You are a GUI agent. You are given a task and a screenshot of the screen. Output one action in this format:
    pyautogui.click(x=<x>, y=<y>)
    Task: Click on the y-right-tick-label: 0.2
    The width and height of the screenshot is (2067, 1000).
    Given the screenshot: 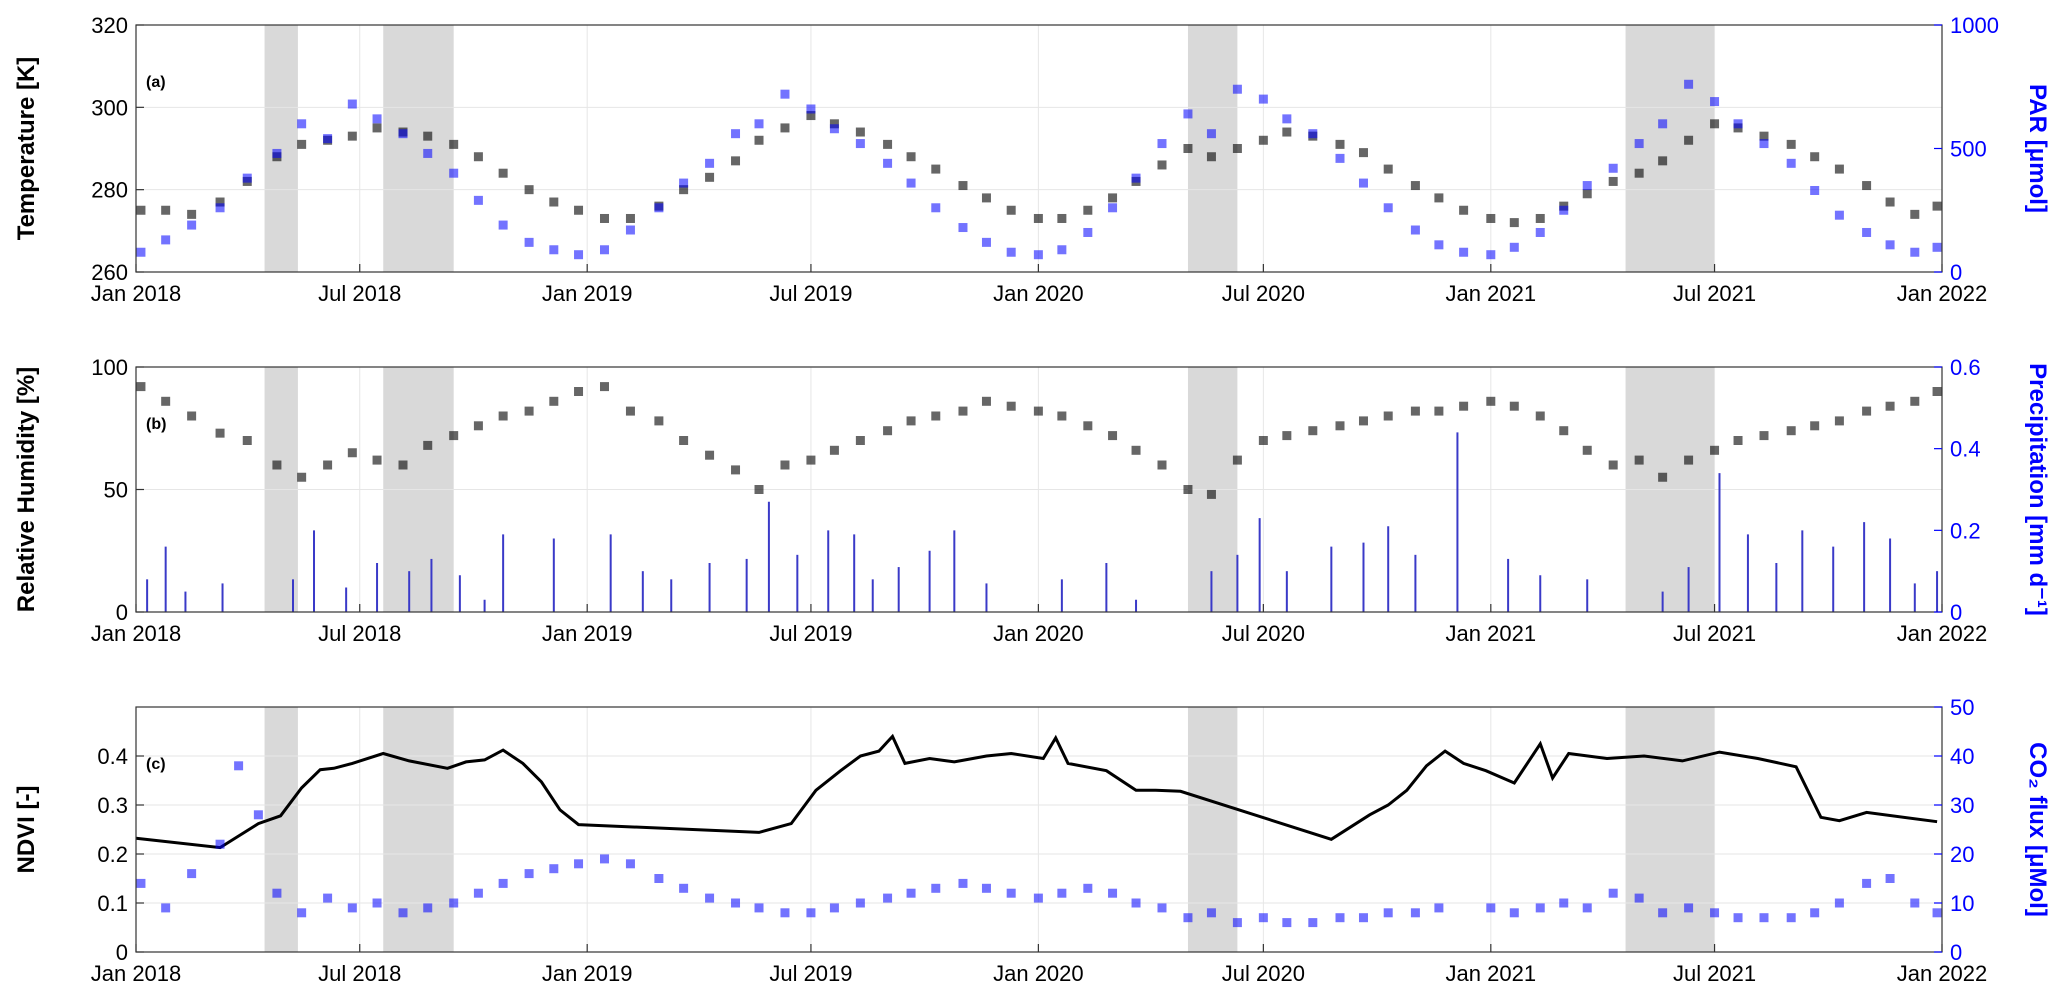 What is the action you would take?
    pyautogui.click(x=1965, y=530)
    